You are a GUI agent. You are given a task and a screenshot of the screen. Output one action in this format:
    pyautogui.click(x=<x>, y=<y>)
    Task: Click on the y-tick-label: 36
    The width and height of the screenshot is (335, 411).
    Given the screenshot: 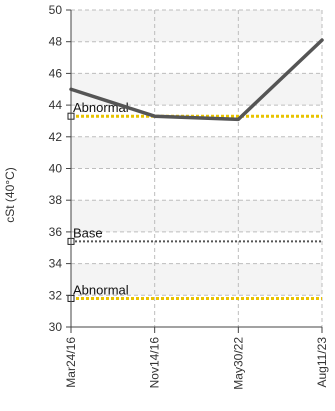 What is the action you would take?
    pyautogui.click(x=56, y=232)
    